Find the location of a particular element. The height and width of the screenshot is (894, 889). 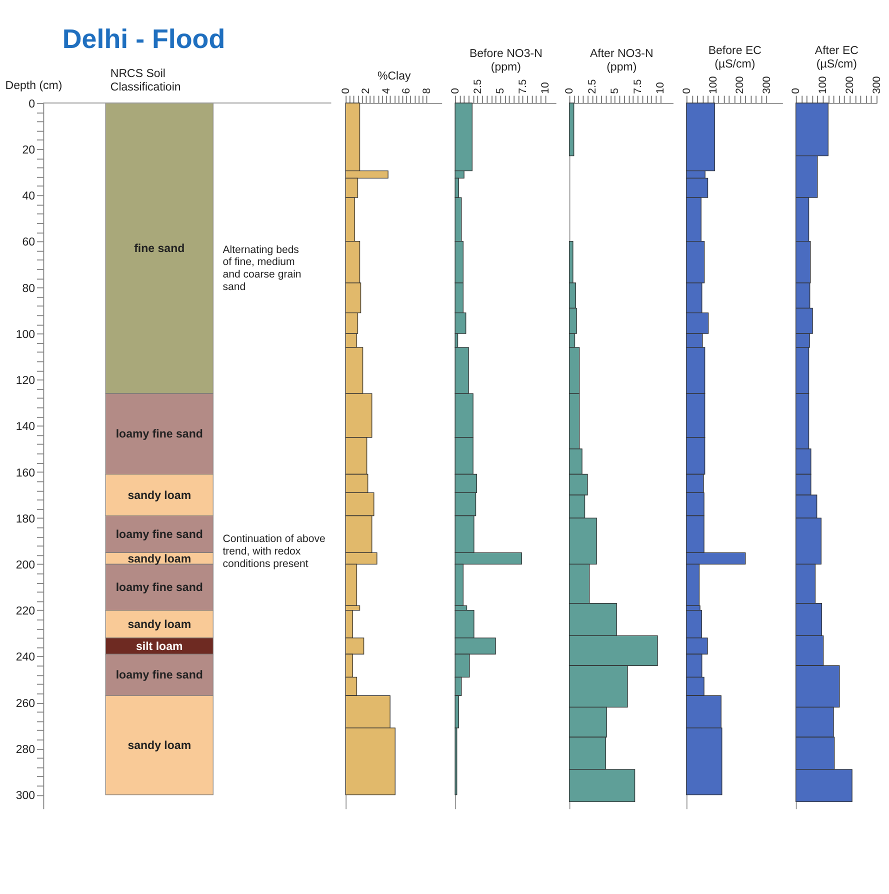

y-tick-label: 20 is located at coordinates (29, 150).